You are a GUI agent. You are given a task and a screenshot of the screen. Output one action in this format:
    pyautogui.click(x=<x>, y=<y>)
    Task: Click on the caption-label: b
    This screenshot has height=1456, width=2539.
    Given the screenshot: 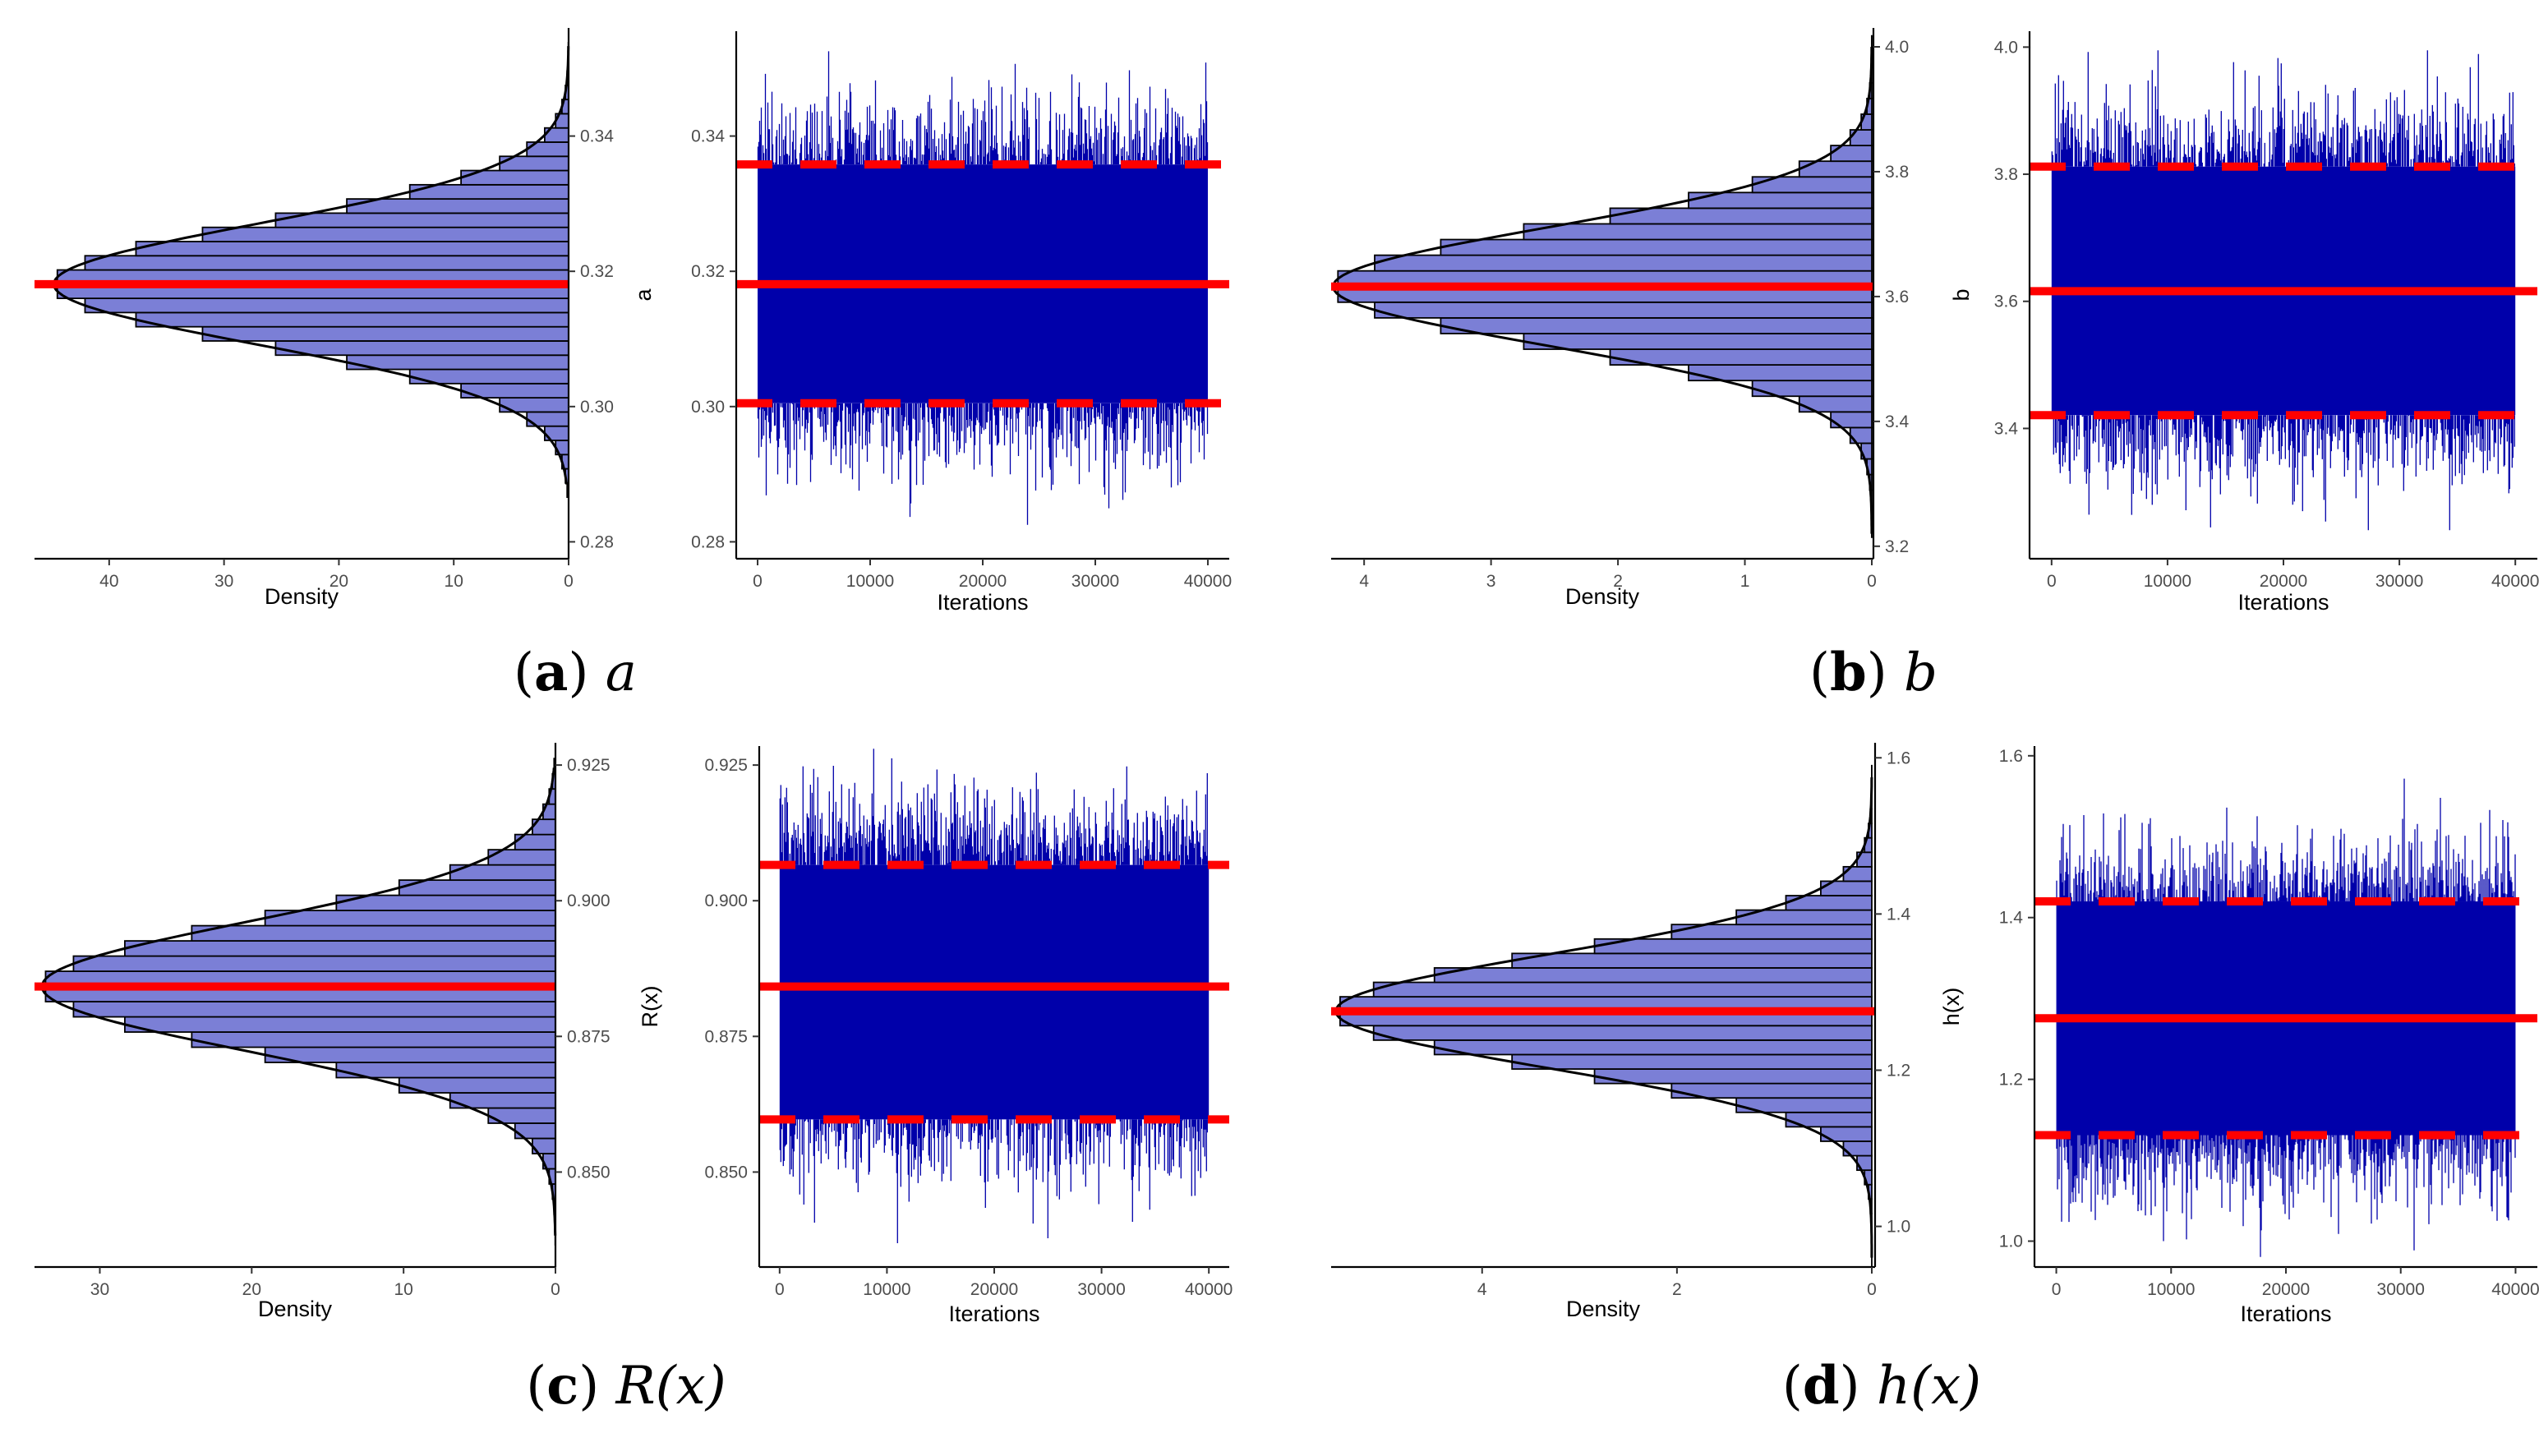 What is the action you would take?
    pyautogui.click(x=1848, y=672)
    